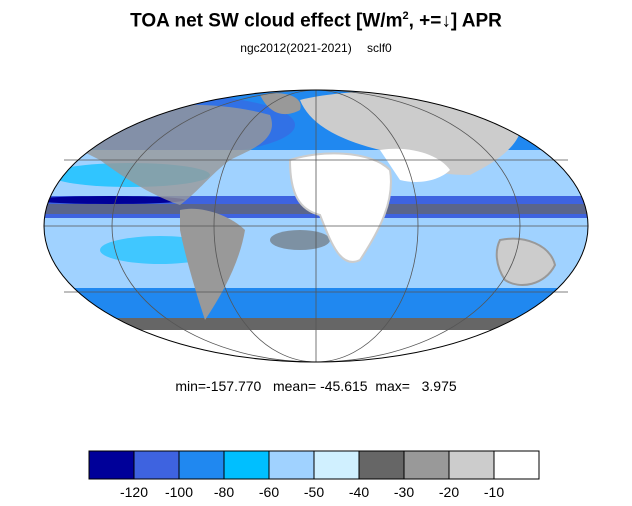  I want to click on colorbar-tick-label: -40, so click(359, 492).